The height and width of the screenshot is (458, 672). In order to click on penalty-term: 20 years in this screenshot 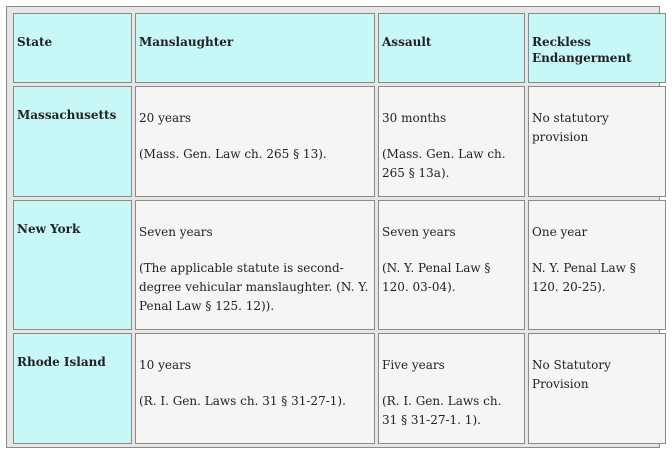, I will do `click(165, 118)`.